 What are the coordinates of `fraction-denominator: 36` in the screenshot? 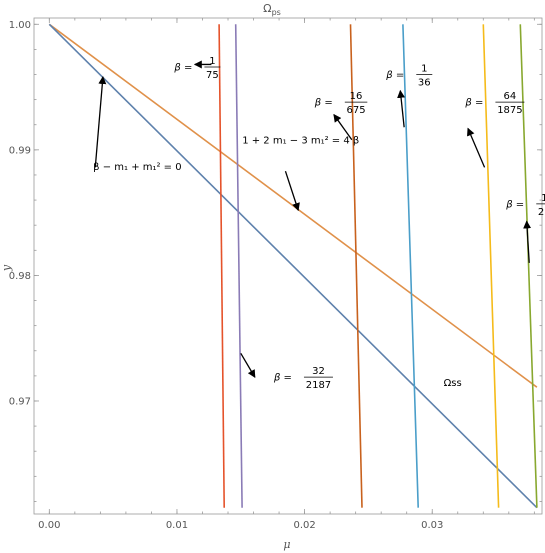 It's located at (424, 83).